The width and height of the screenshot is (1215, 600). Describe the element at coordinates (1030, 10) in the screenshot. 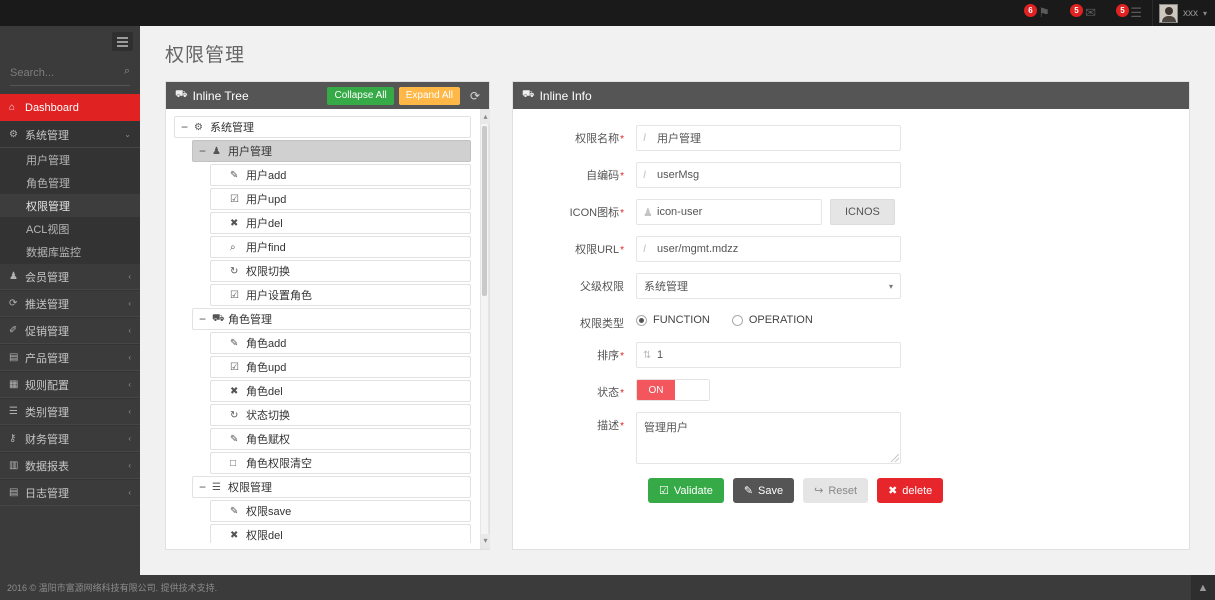

I see `flag-badge: 6` at that location.